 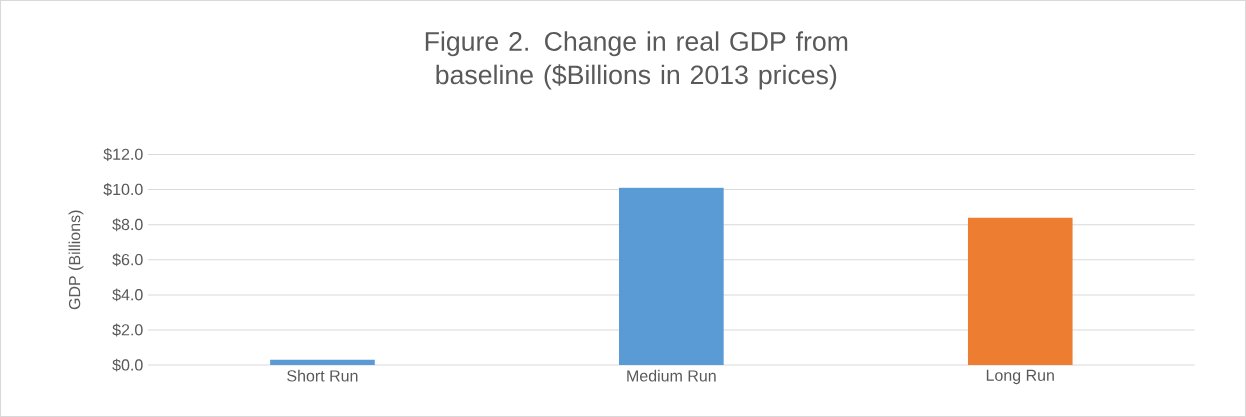 What do you see at coordinates (671, 375) in the screenshot?
I see `x-tick-label: Medium Run` at bounding box center [671, 375].